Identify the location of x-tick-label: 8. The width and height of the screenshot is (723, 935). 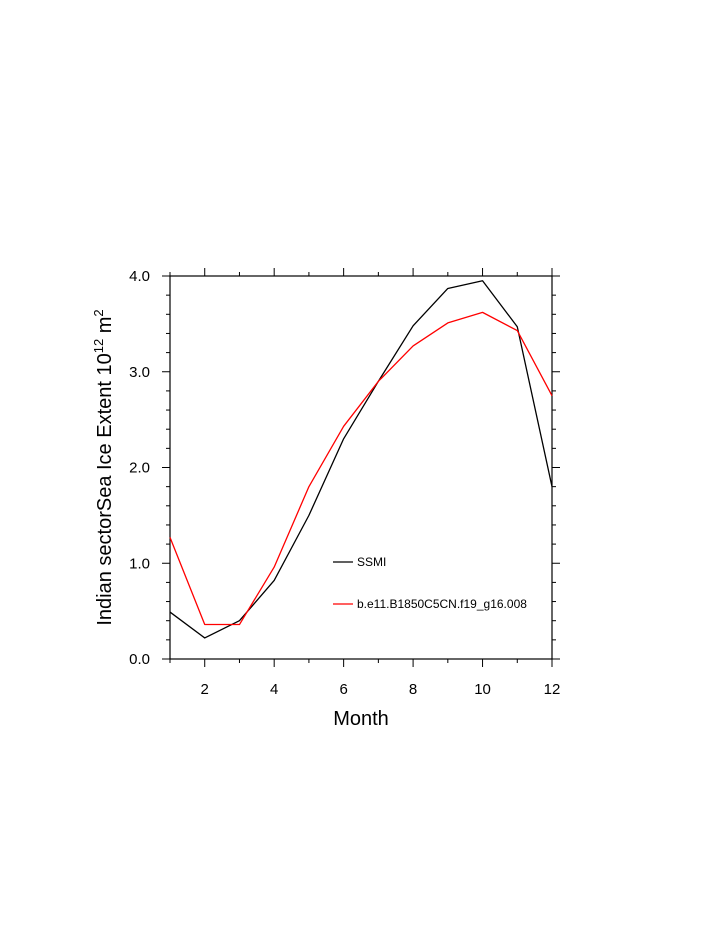
(413, 689).